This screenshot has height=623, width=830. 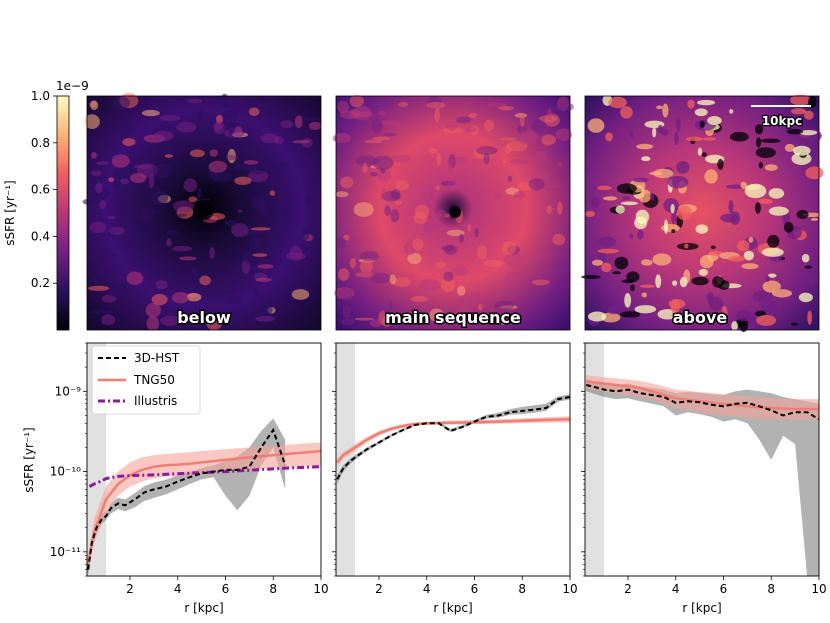 I want to click on map-panel-main-sequence: main sequence, so click(x=453, y=213).